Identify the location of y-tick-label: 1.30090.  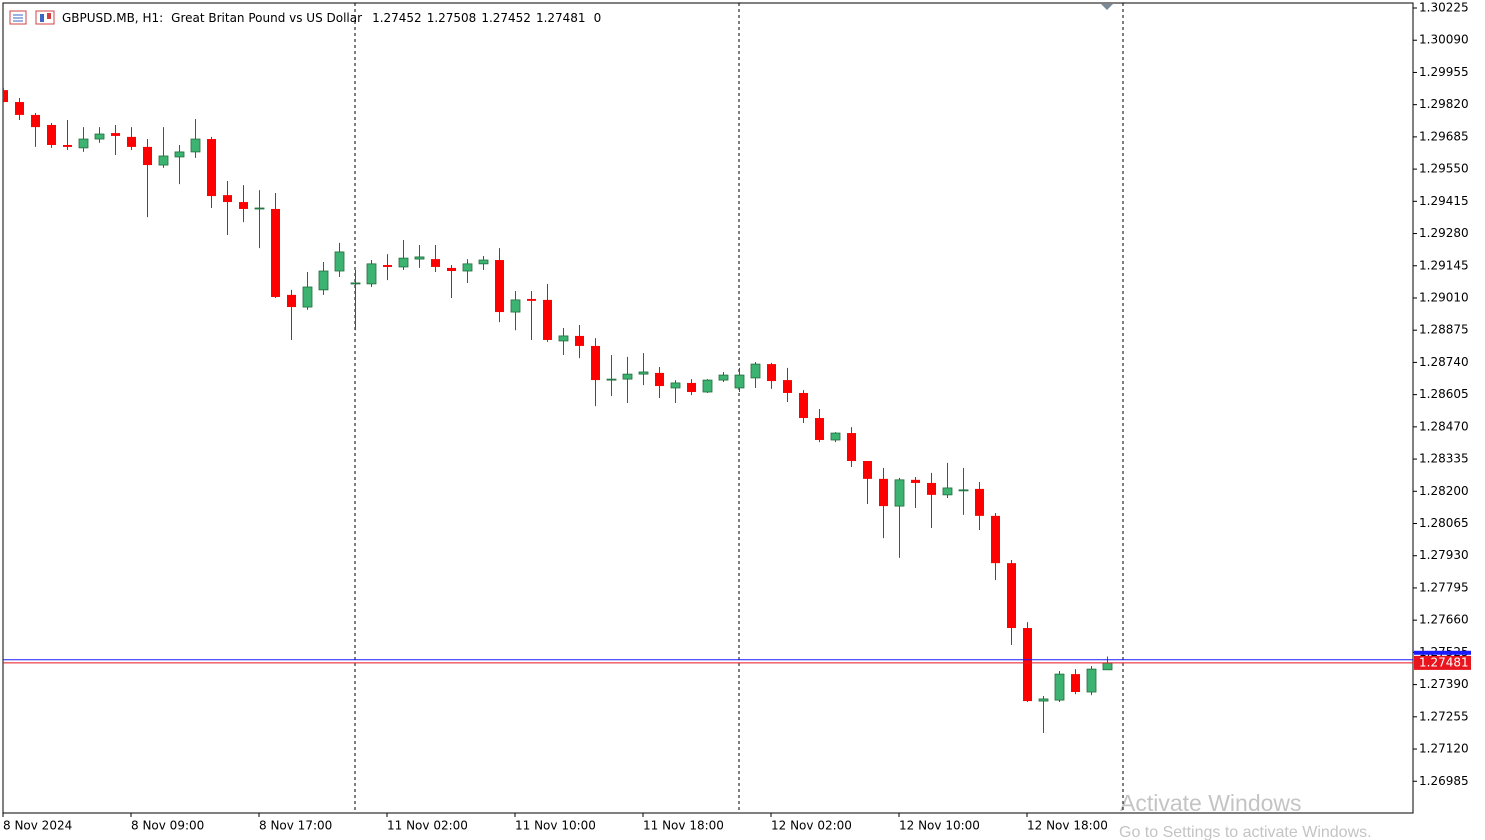
(1444, 40).